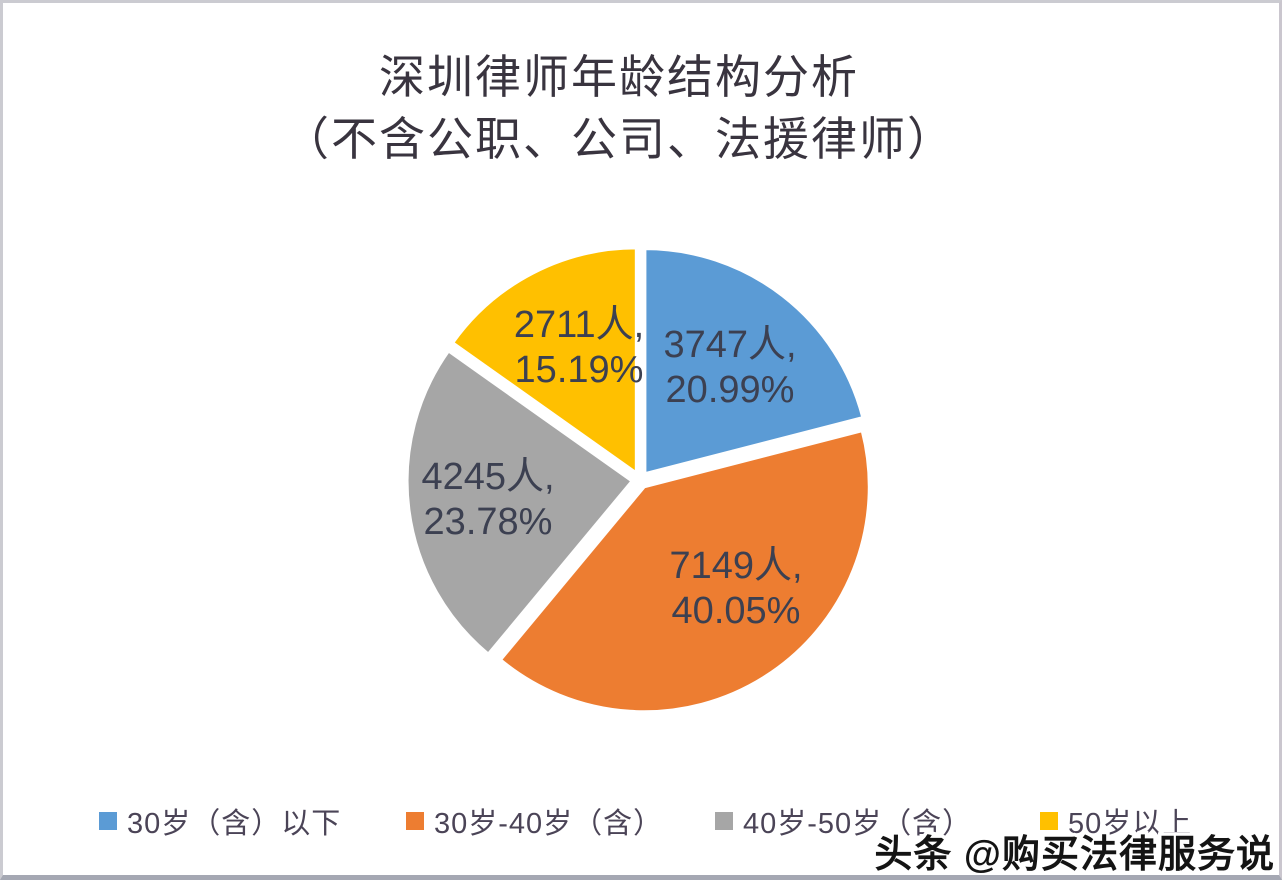 The image size is (1282, 880). What do you see at coordinates (487, 500) in the screenshot?
I see `slice-label-40-50: 4245人, 23.78%` at bounding box center [487, 500].